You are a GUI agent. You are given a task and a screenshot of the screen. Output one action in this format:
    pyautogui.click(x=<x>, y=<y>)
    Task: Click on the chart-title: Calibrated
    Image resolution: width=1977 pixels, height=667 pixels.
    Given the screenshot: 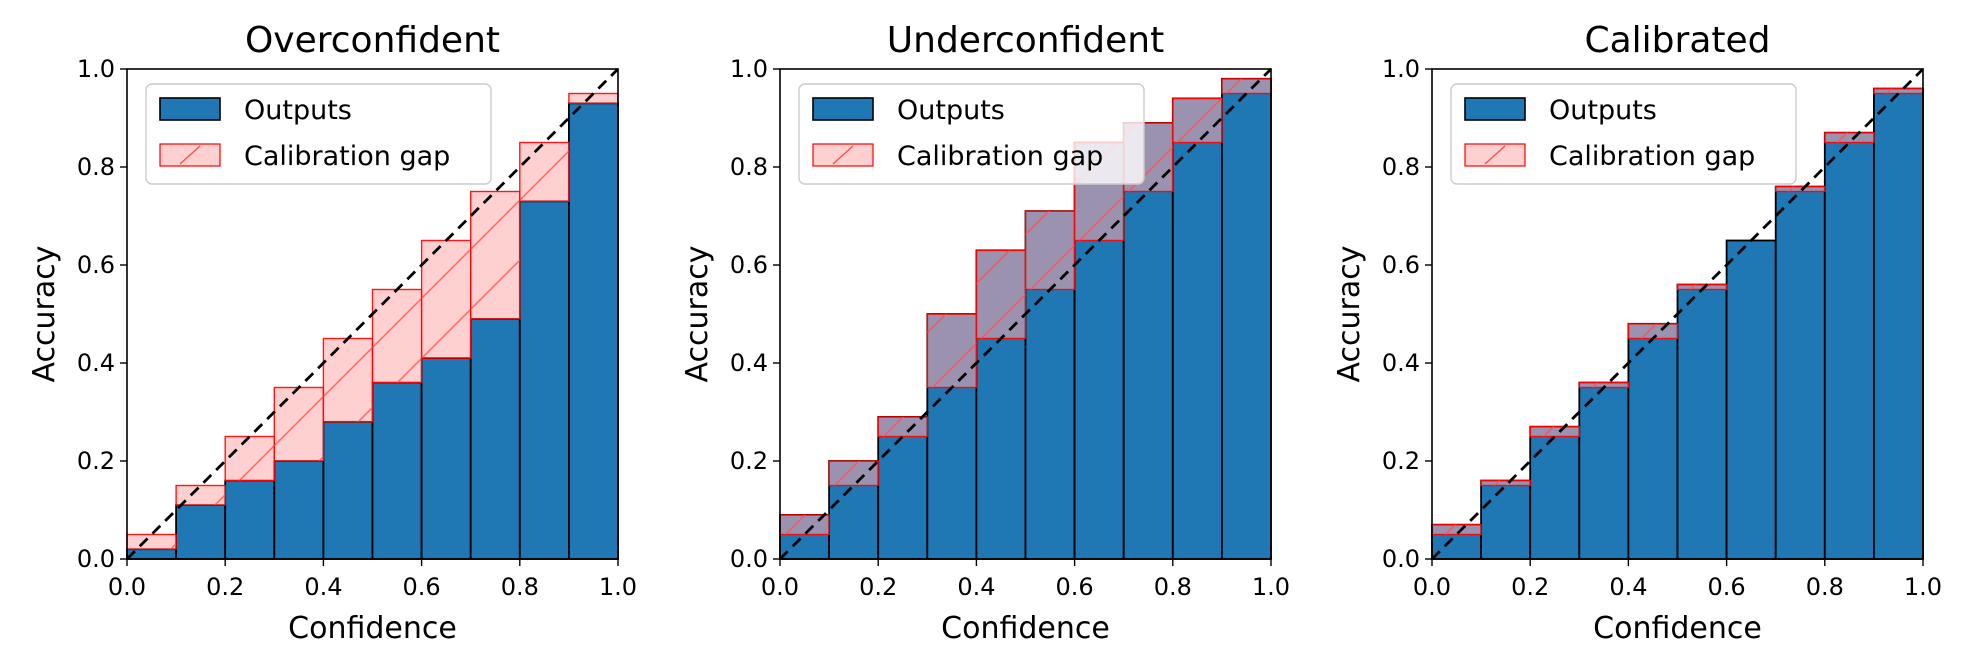 What is the action you would take?
    pyautogui.click(x=1677, y=40)
    